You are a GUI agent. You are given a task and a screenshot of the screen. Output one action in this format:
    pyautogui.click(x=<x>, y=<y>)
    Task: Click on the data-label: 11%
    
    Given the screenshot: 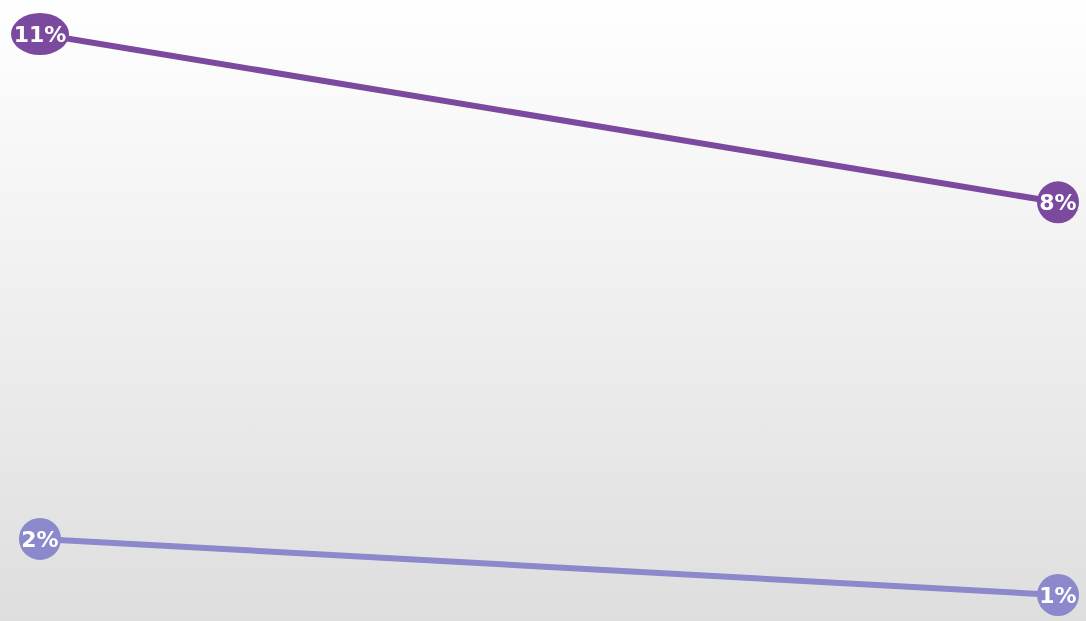 What is the action you would take?
    pyautogui.click(x=40, y=34)
    